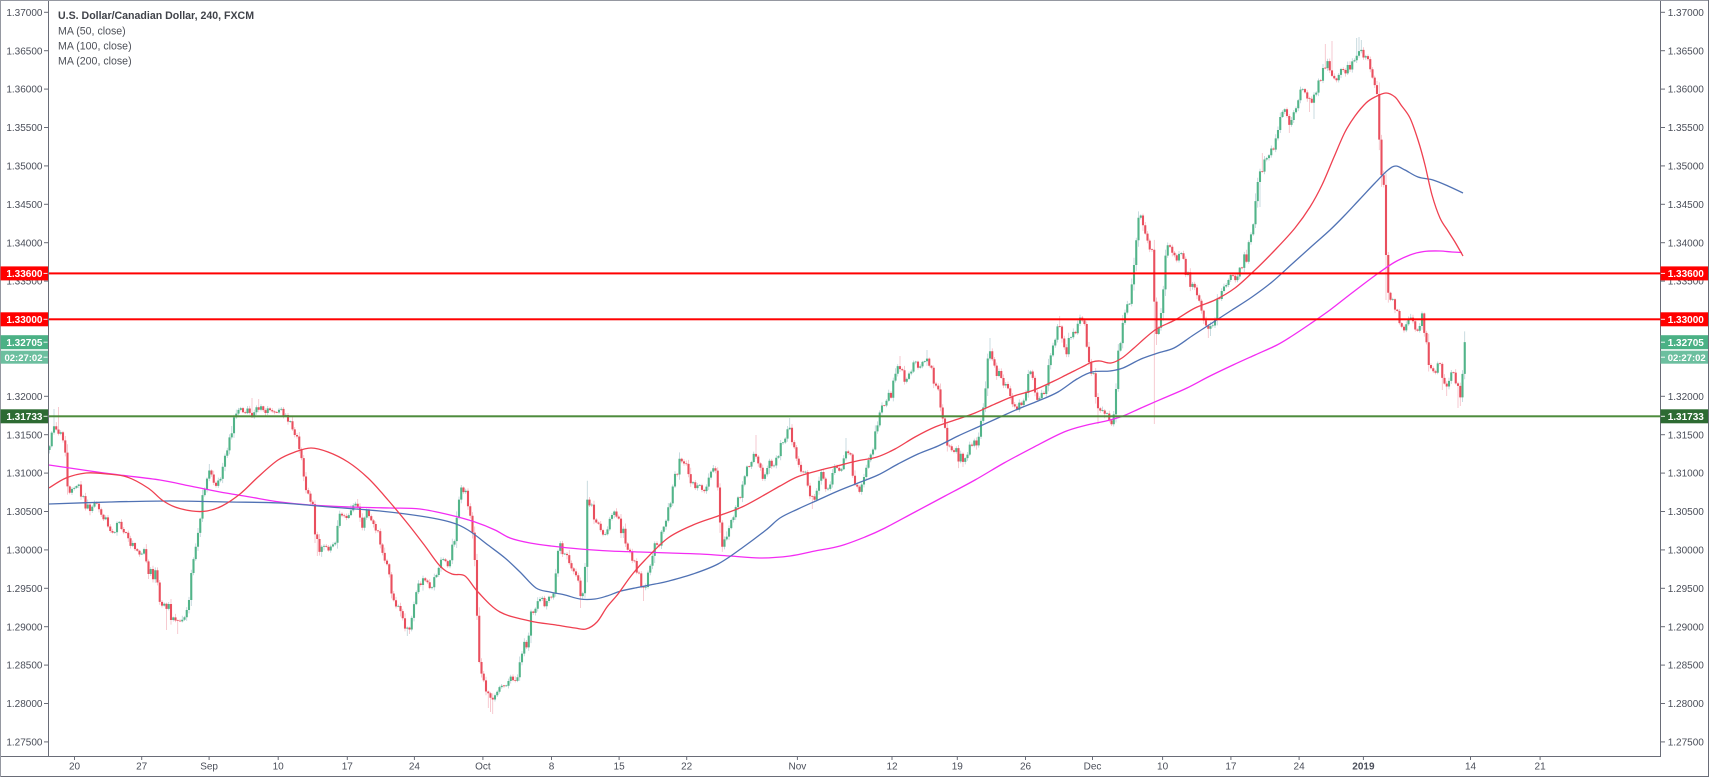 This screenshot has width=1709, height=784. What do you see at coordinates (142, 767) in the screenshot?
I see `svg-text: 27` at bounding box center [142, 767].